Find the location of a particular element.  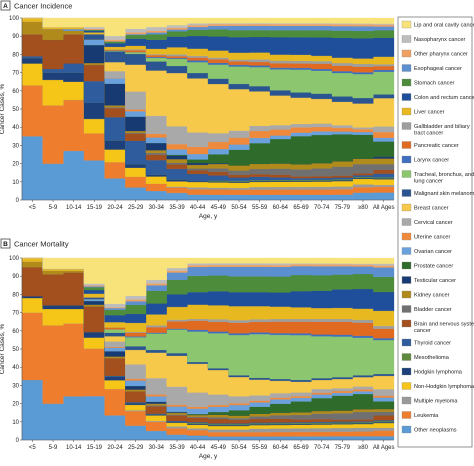

panel-b-badge-letter: B is located at coordinates (5, 244).